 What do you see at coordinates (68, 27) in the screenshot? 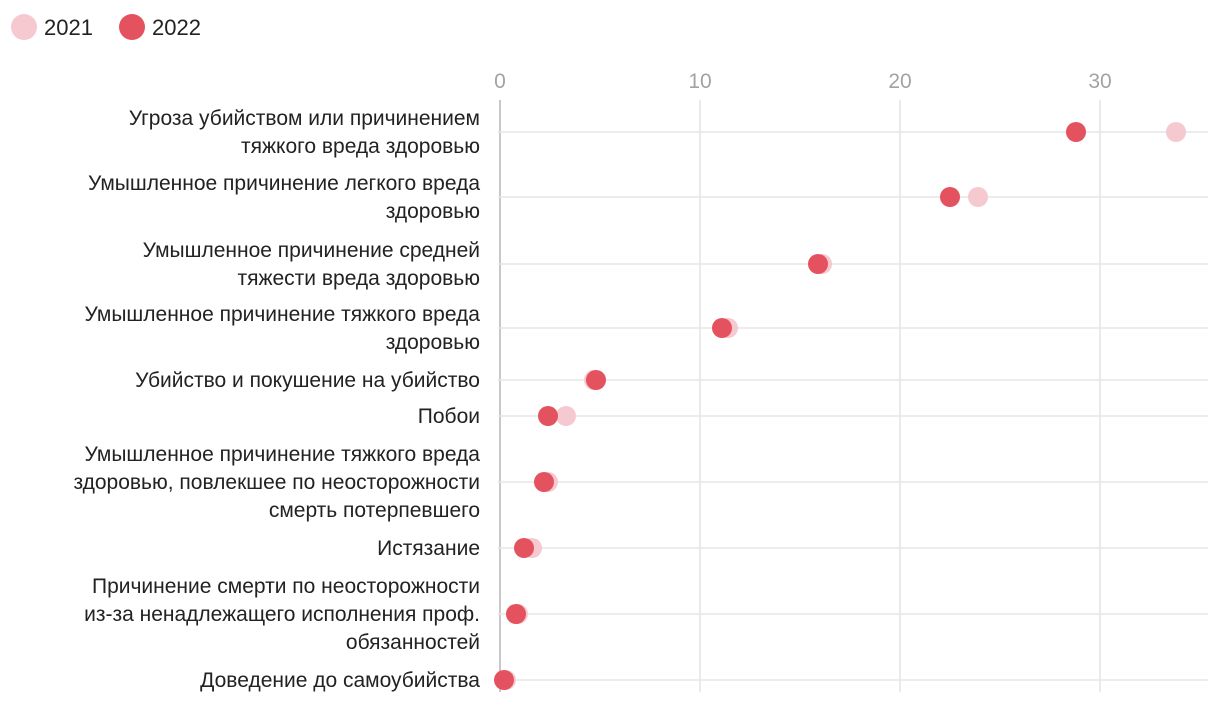
I see `legend-label: 2021` at bounding box center [68, 27].